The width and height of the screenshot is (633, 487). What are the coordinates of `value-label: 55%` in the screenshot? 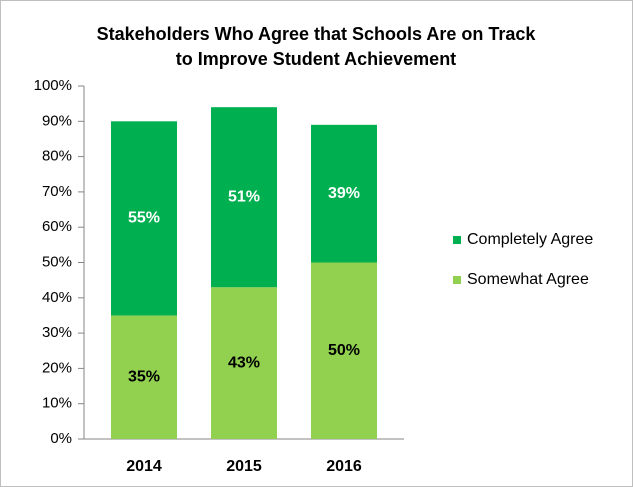 It's located at (144, 218).